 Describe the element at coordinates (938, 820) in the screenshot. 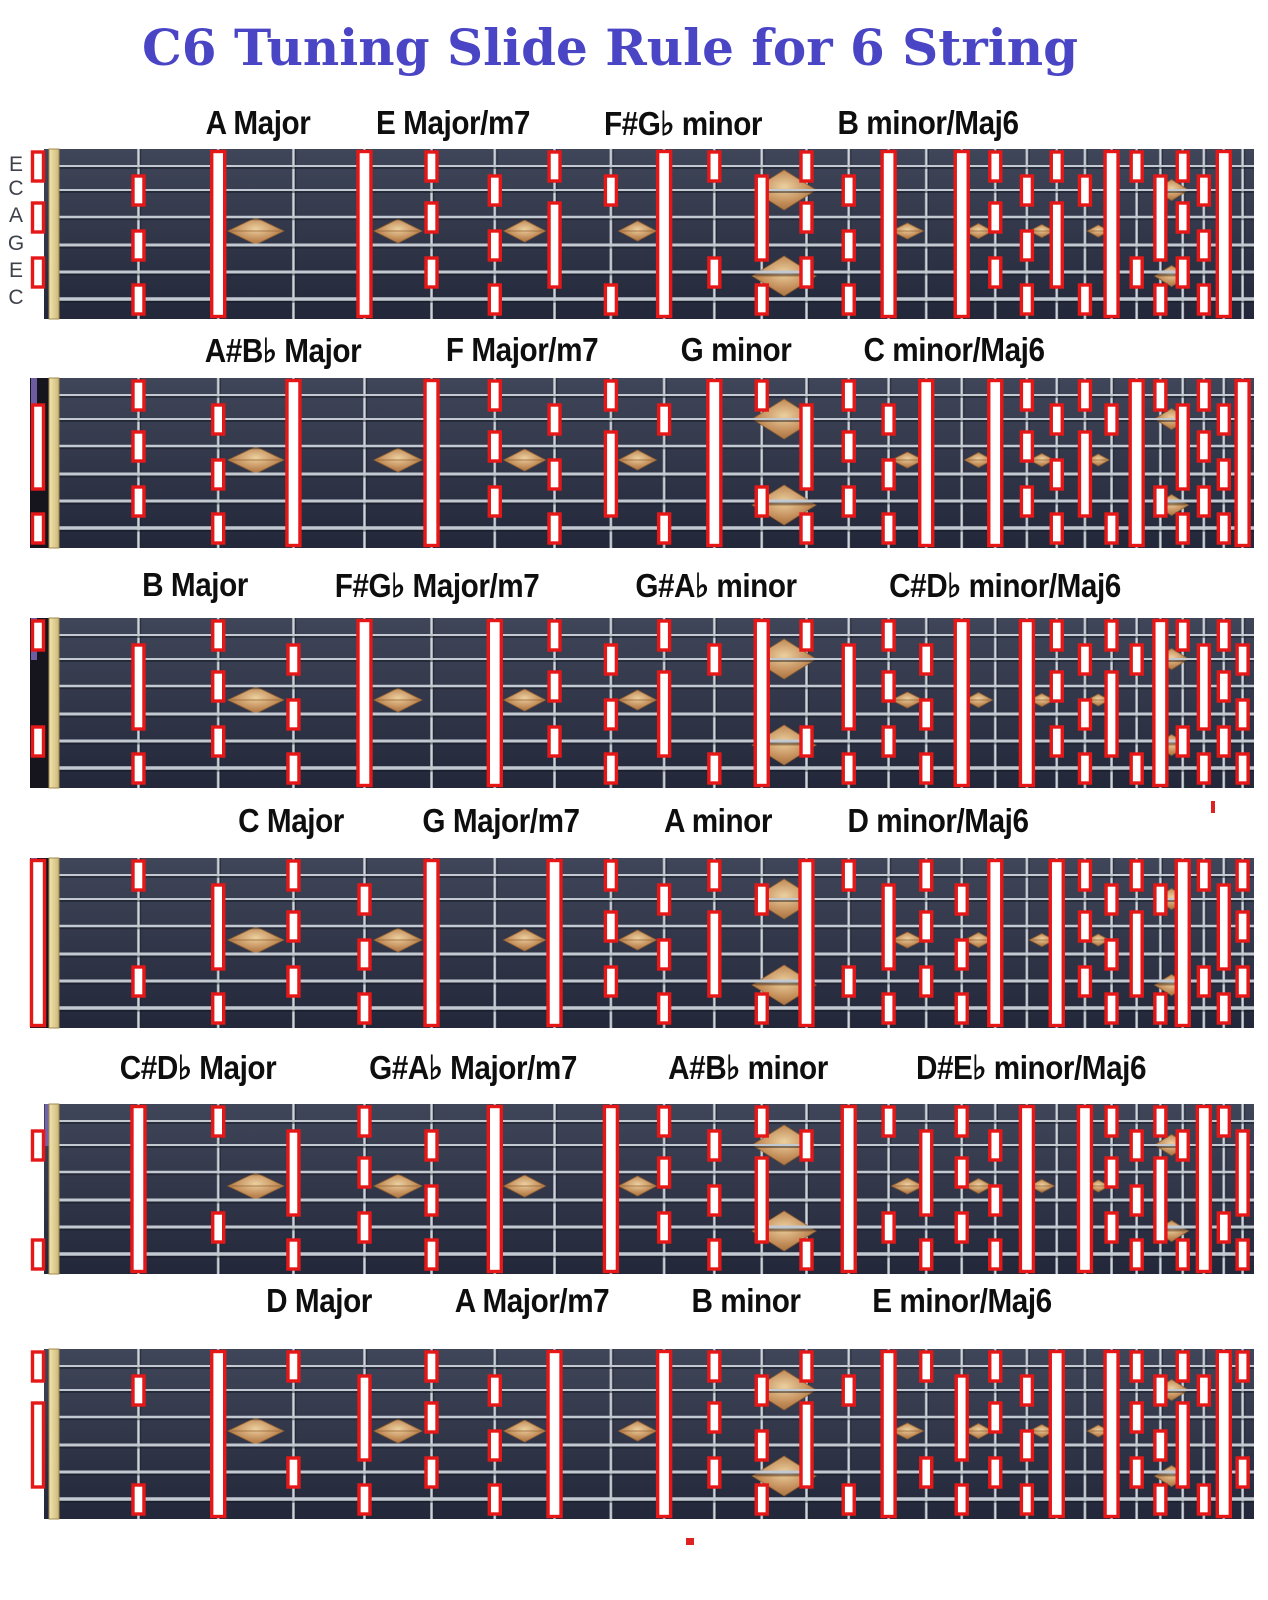

I see `chord-label-row4-4: D minor/Maj6` at that location.